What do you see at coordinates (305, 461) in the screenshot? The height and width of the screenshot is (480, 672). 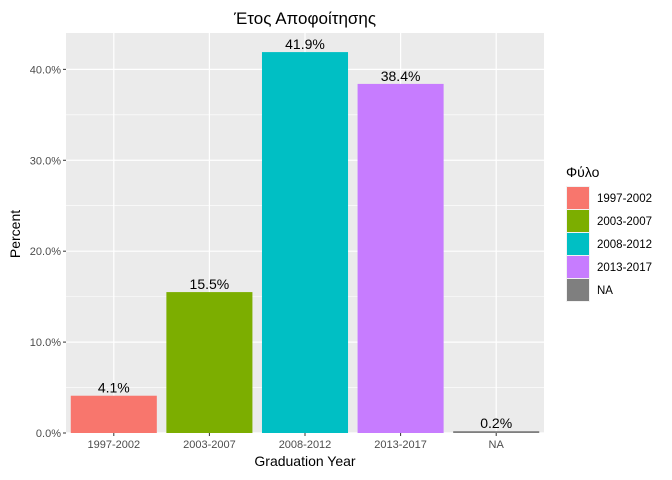 I see `x-axis-title: Graduation Year` at bounding box center [305, 461].